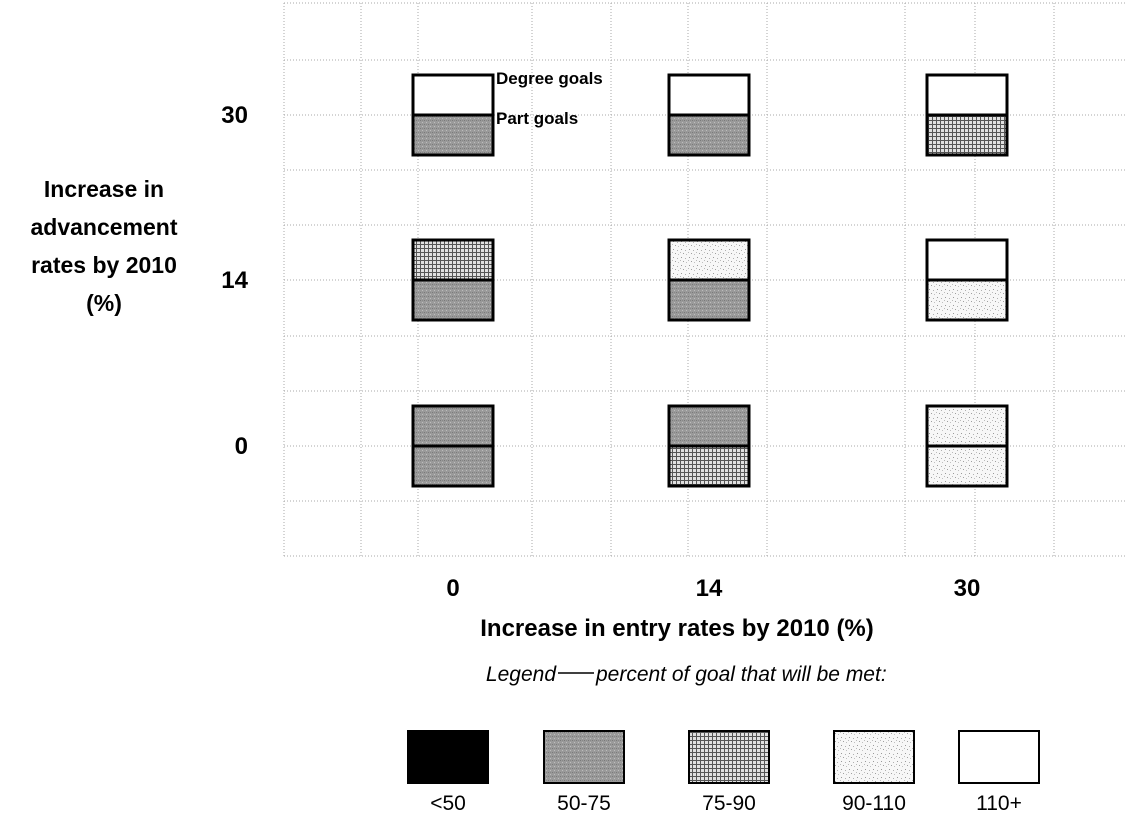 The image size is (1126, 818). What do you see at coordinates (448, 803) in the screenshot?
I see `legend-label: <50` at bounding box center [448, 803].